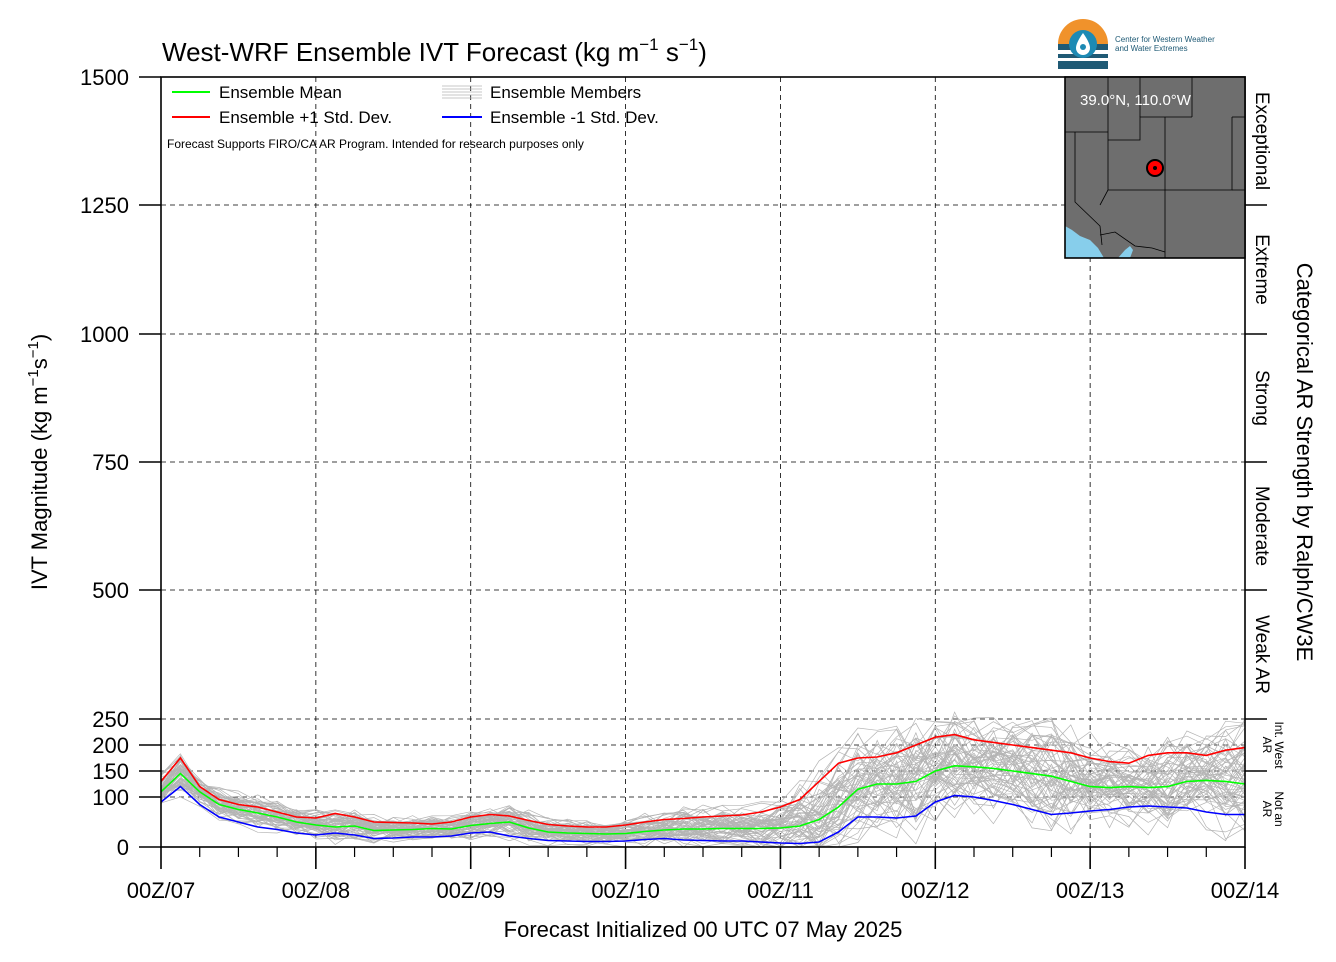 Image resolution: width=1336 pixels, height=962 pixels. I want to click on series-line-plus-1-std, so click(703, 780).